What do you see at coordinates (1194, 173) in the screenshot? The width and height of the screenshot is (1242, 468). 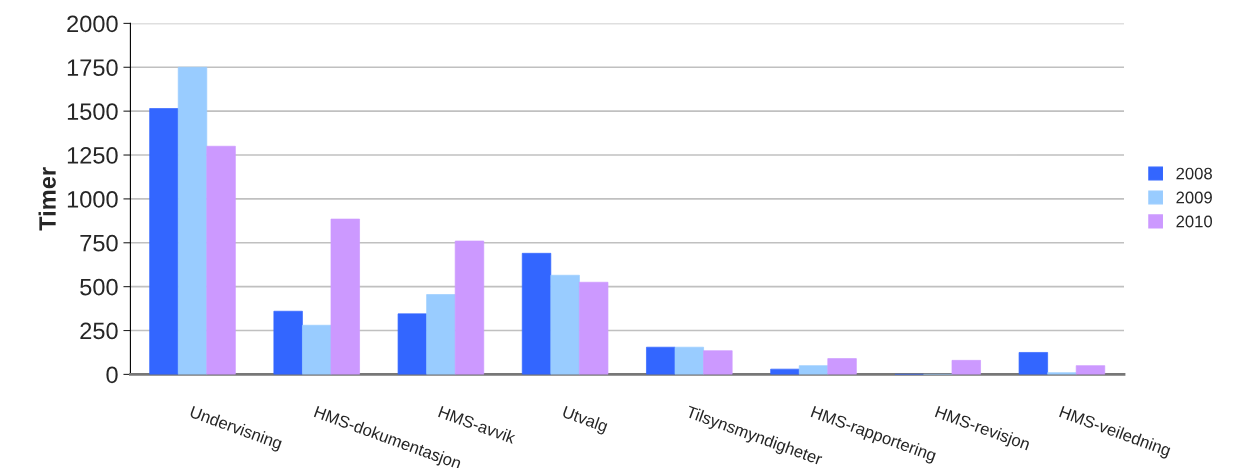 I see `legend-label: 2008` at bounding box center [1194, 173].